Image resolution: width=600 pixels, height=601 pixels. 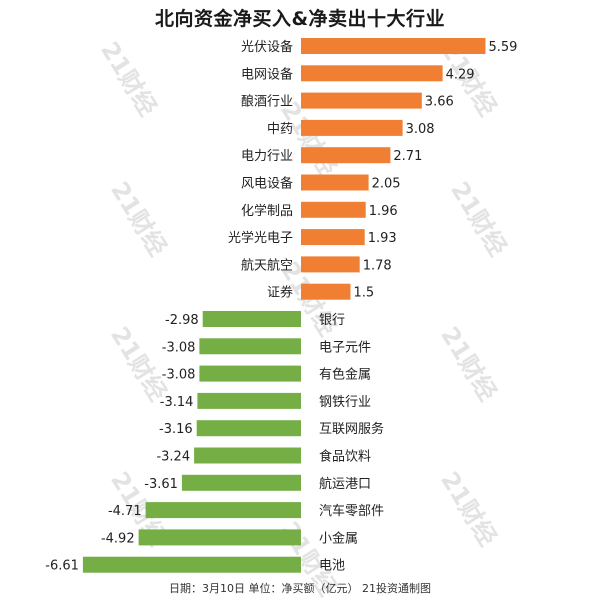 What do you see at coordinates (267, 211) in the screenshot?
I see `category-label: 化学制品` at bounding box center [267, 211].